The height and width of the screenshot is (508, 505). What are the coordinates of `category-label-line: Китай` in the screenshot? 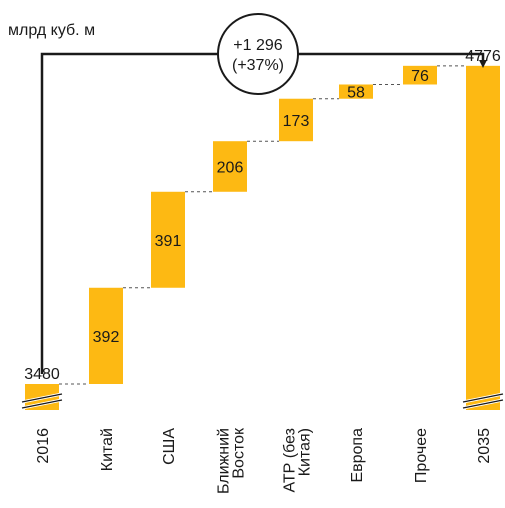 It's located at (107, 449).